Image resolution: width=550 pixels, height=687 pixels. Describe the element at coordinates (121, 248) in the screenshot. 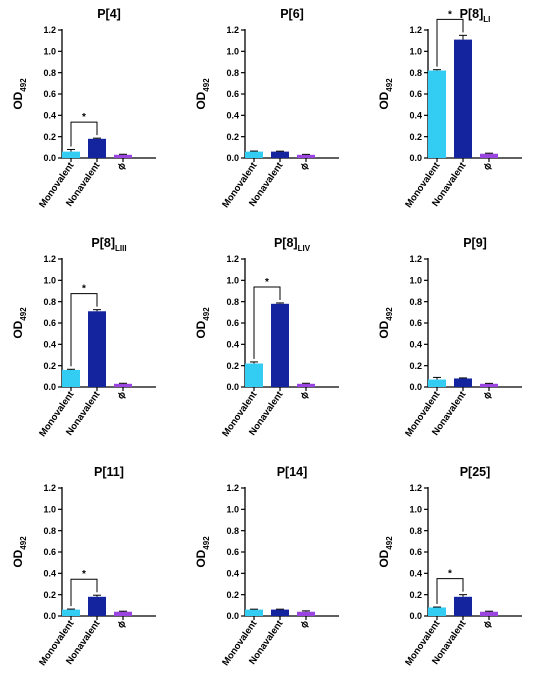

I see `chart-title-subscript: LIII` at that location.